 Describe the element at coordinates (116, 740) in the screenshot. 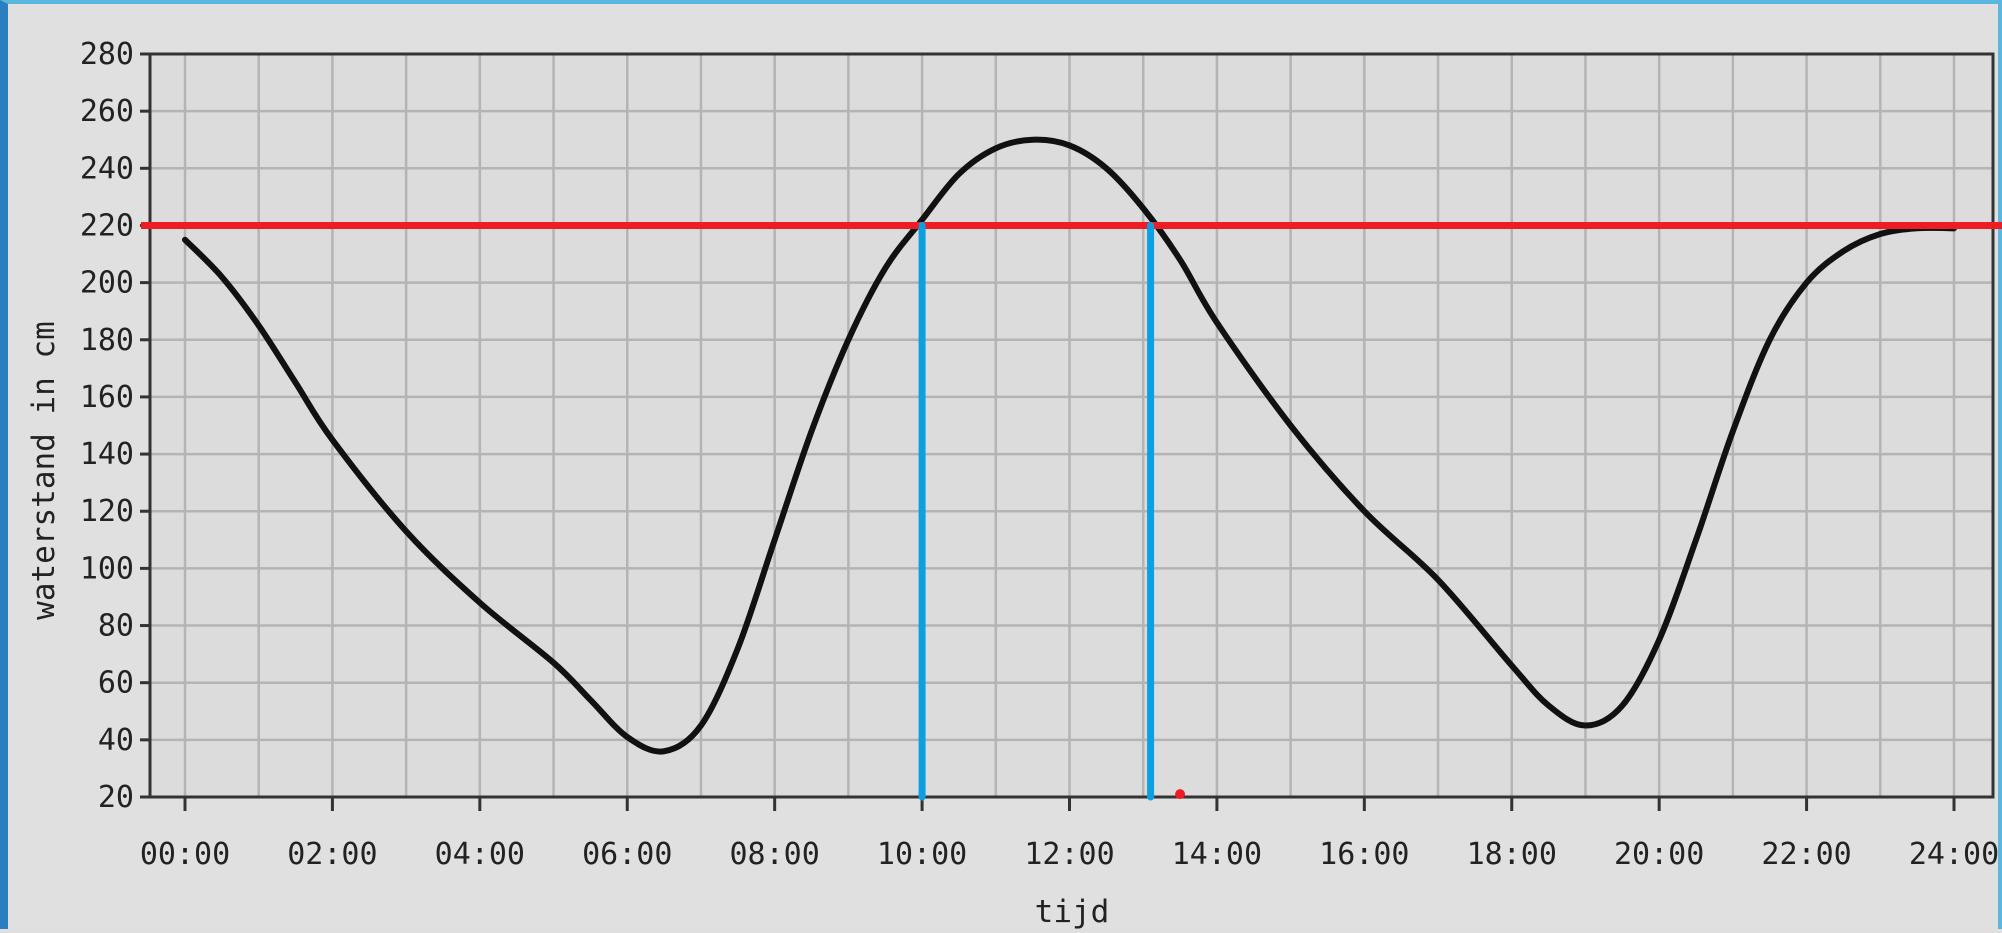

I see `y-tick-label: 40` at that location.